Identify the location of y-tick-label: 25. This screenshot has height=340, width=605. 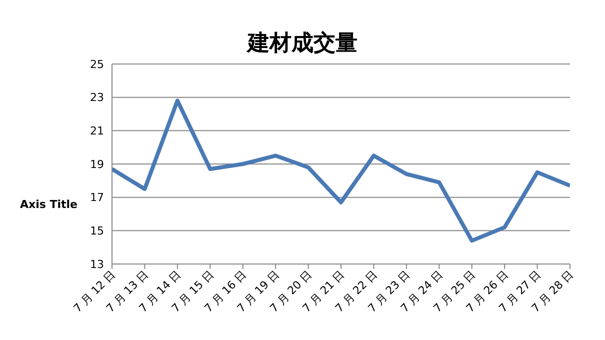
(97, 64).